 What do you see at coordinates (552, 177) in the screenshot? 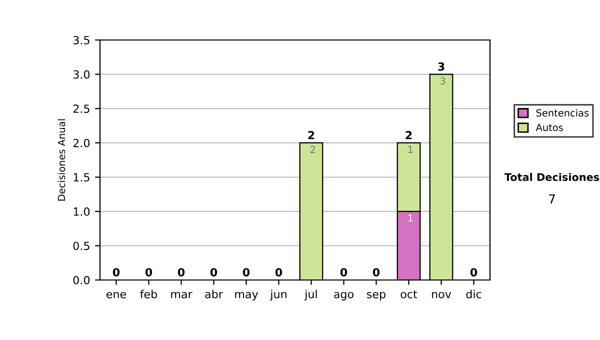
I see `text: Total Decisiones` at bounding box center [552, 177].